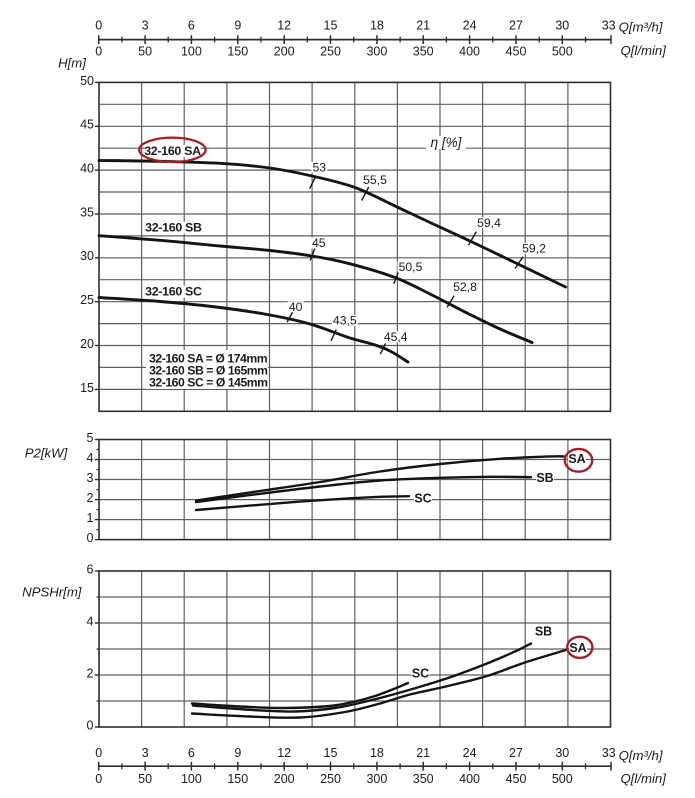 Image resolution: width=695 pixels, height=798 pixels. Describe the element at coordinates (173, 292) in the screenshot. I see `svg-text: 32-160 SC` at that location.